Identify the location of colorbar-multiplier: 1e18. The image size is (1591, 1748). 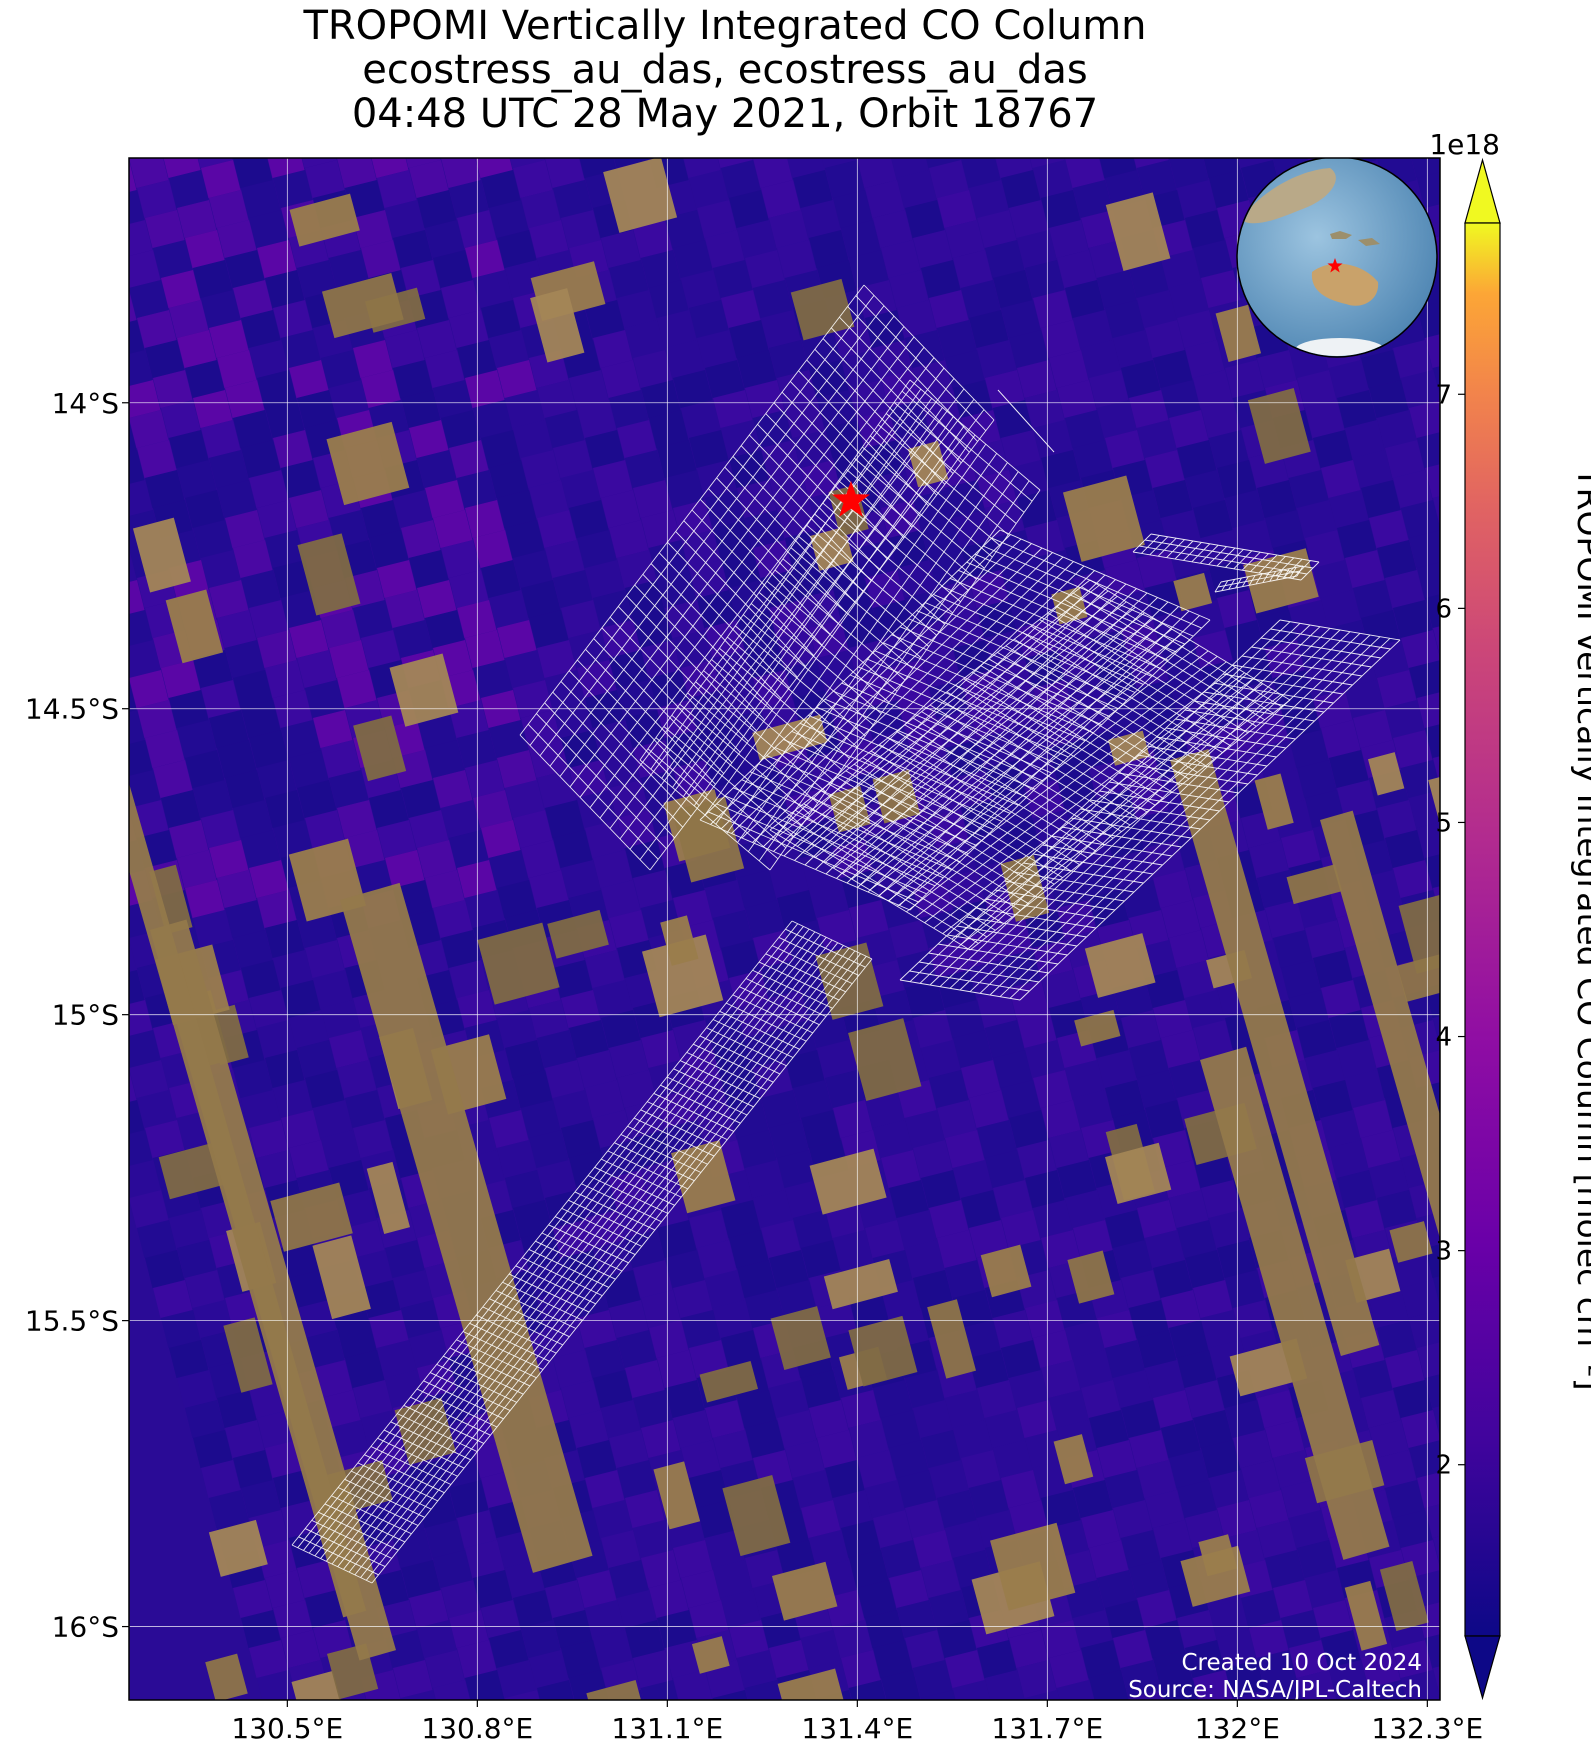
(1464, 144).